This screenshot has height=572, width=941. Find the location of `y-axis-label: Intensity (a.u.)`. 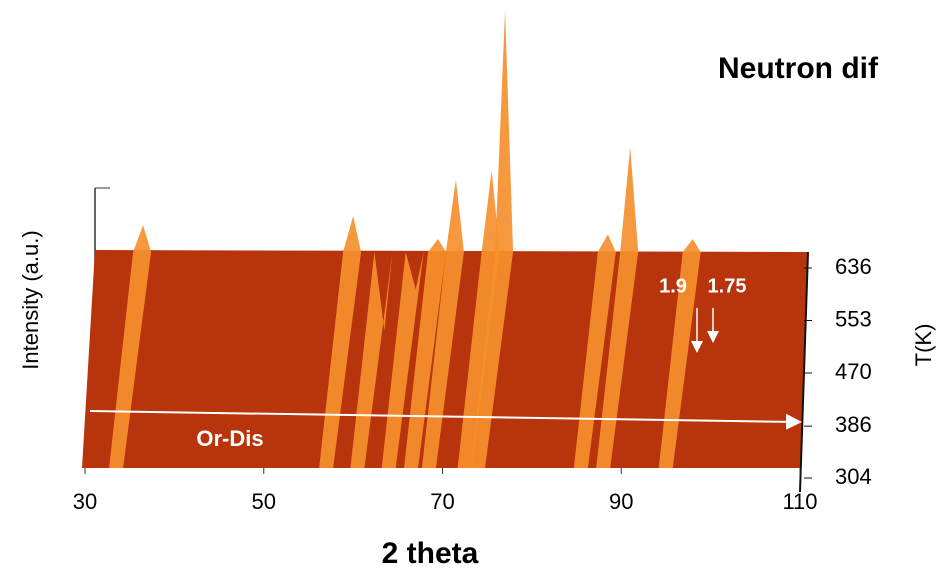

y-axis-label: Intensity (a.u.) is located at coordinates (30, 299).